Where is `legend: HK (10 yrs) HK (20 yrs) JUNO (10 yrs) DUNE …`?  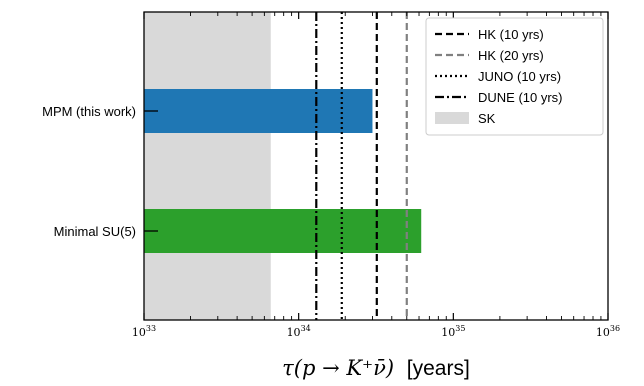 legend: HK (10 yrs) HK (20 yrs) JUNO (10 yrs) DUNE … is located at coordinates (514, 76).